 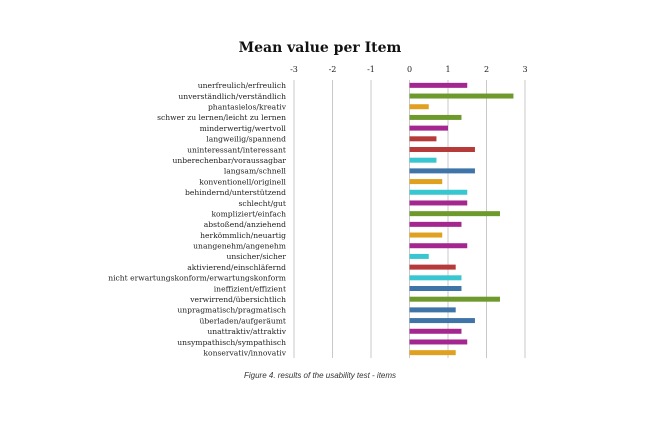 What do you see at coordinates (246, 139) in the screenshot?
I see `category-label: langweilig/spannend` at bounding box center [246, 139].